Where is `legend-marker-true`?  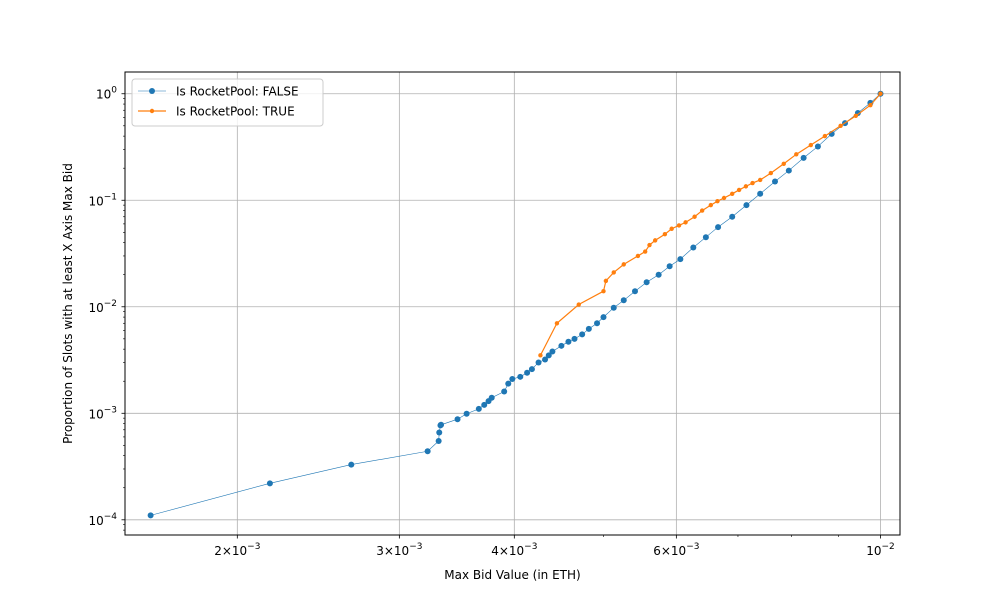 legend-marker-true is located at coordinates (152, 111).